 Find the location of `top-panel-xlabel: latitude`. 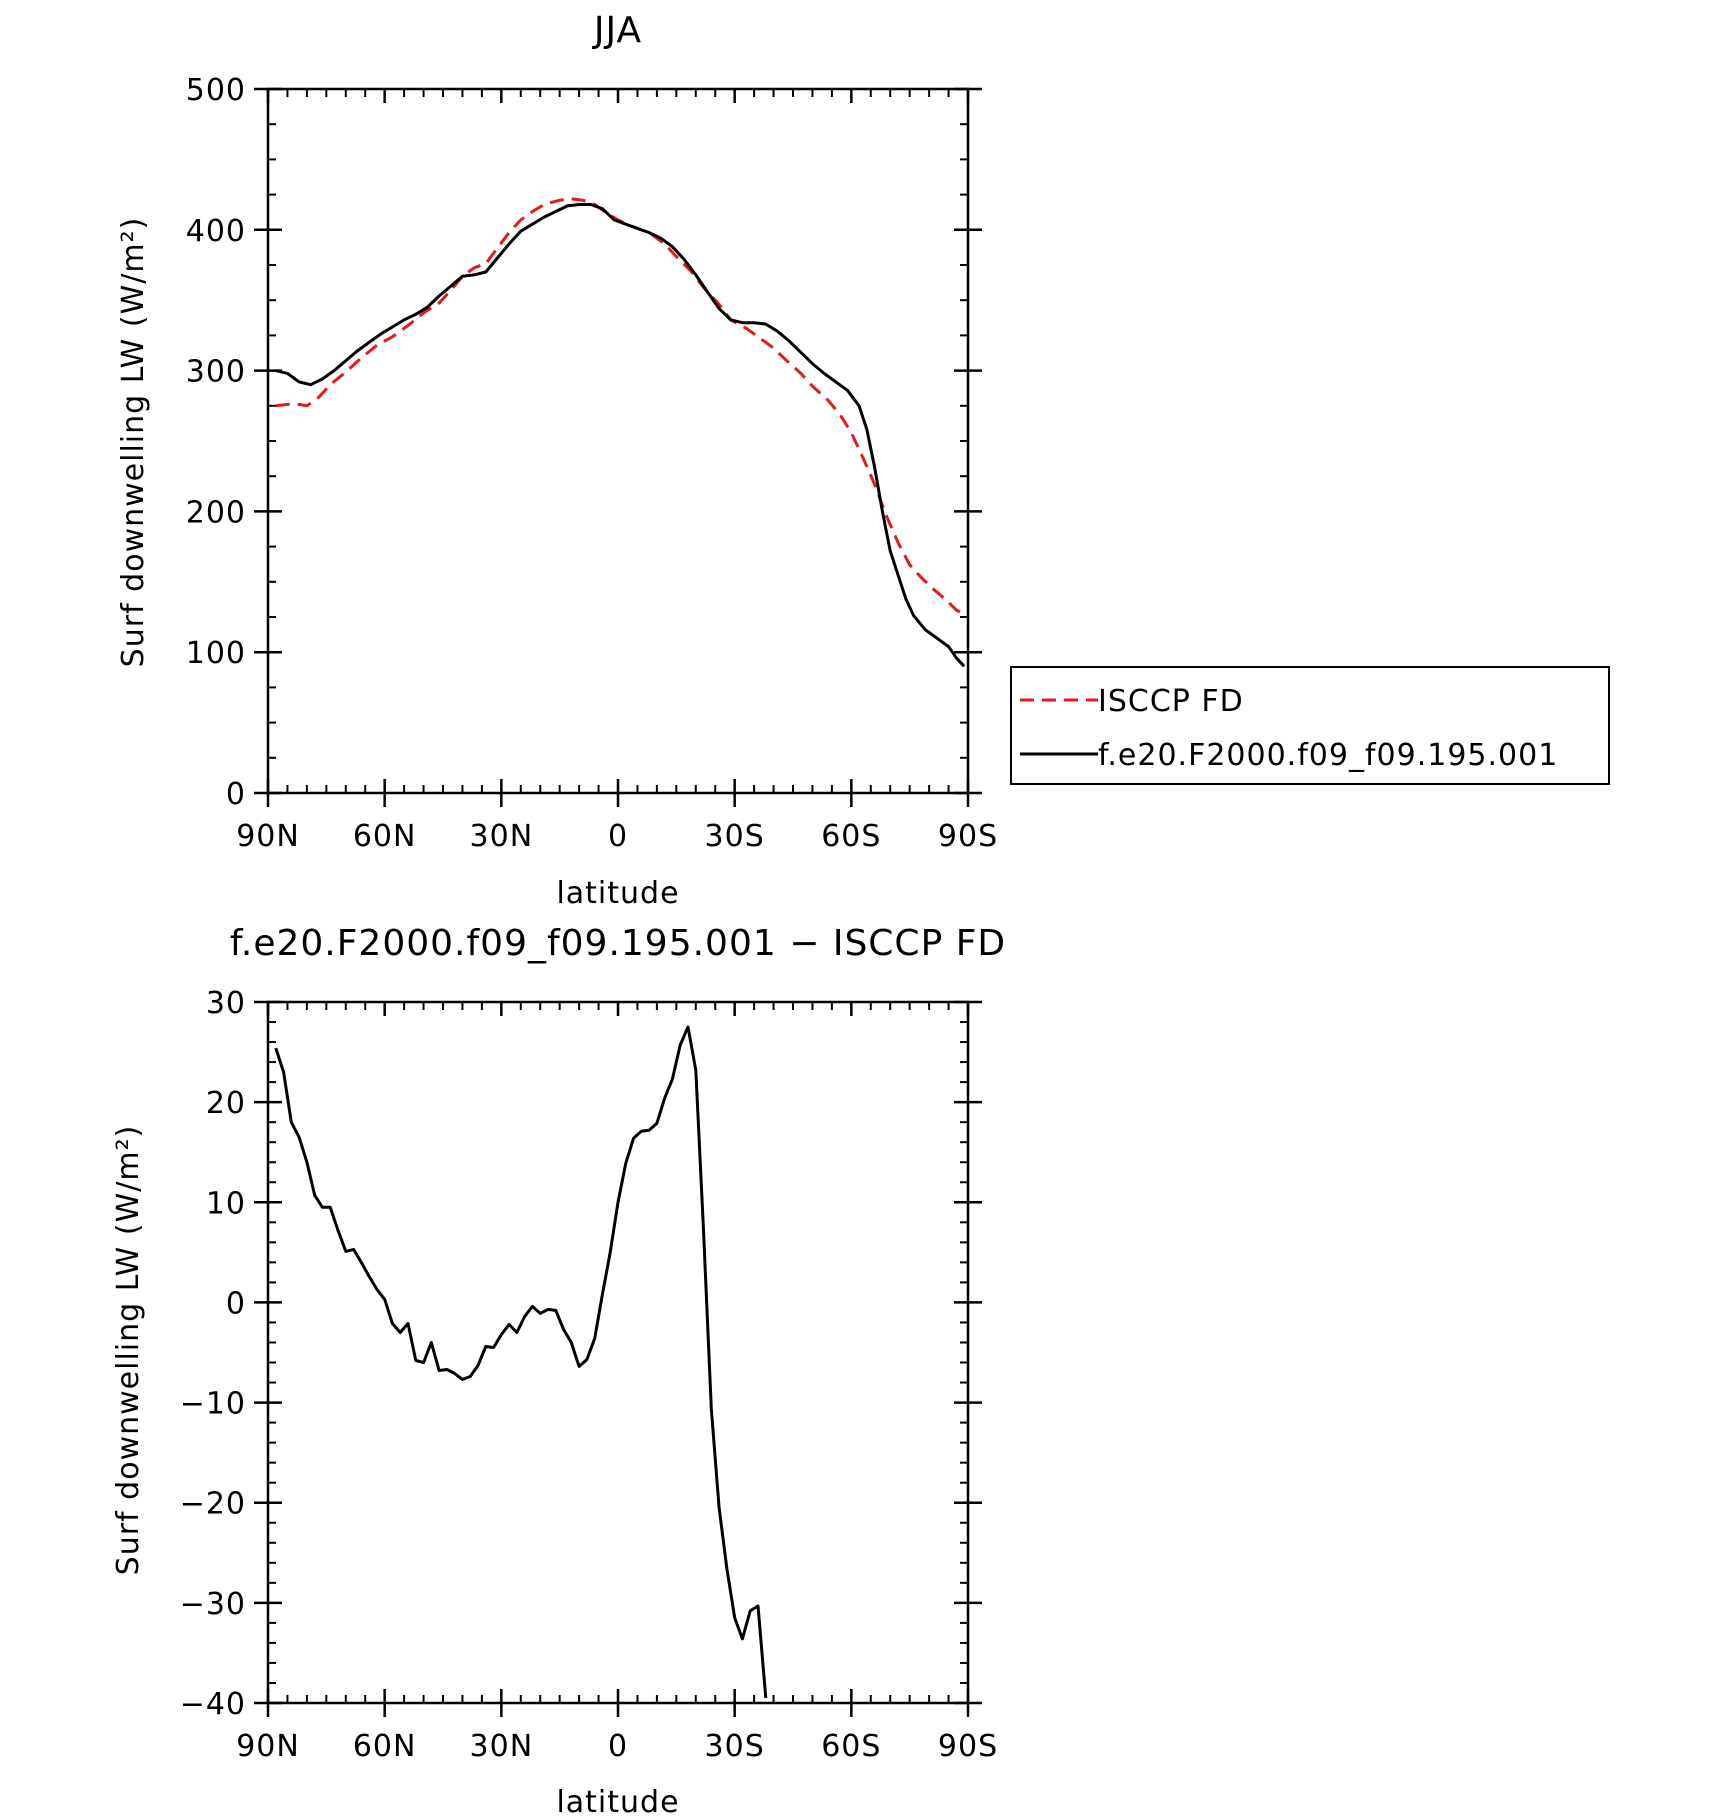

top-panel-xlabel: latitude is located at coordinates (617, 893).